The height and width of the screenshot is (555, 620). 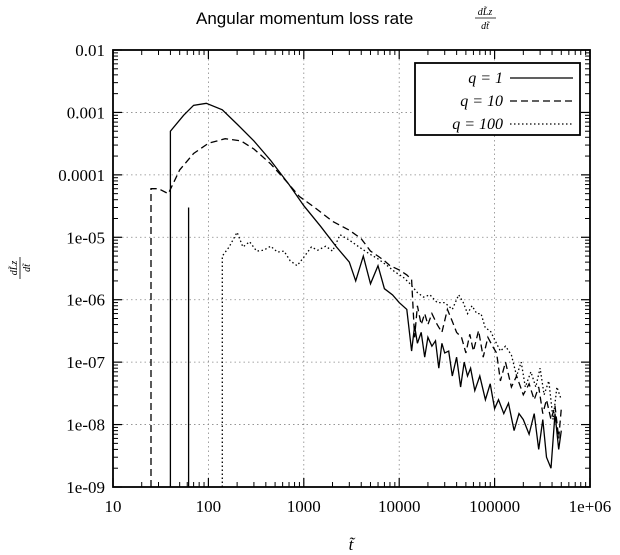 I want to click on legend-label-q1: q = 1, so click(x=485, y=78).